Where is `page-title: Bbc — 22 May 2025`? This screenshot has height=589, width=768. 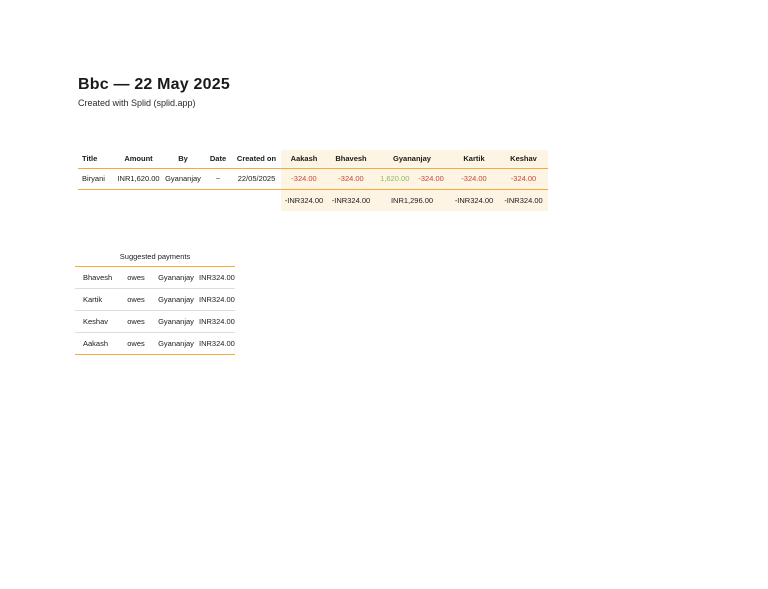
page-title: Bbc — 22 May 2025 is located at coordinates (154, 84).